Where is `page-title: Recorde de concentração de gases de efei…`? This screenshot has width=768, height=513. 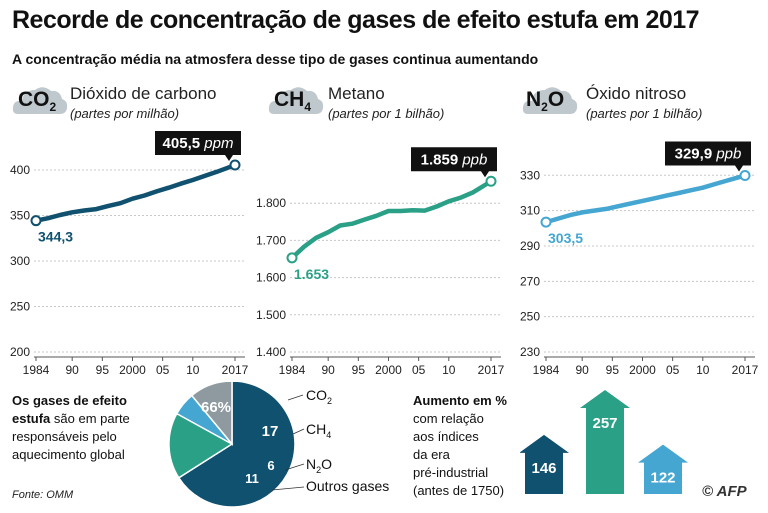 page-title: Recorde de concentração de gases de efei… is located at coordinates (356, 20).